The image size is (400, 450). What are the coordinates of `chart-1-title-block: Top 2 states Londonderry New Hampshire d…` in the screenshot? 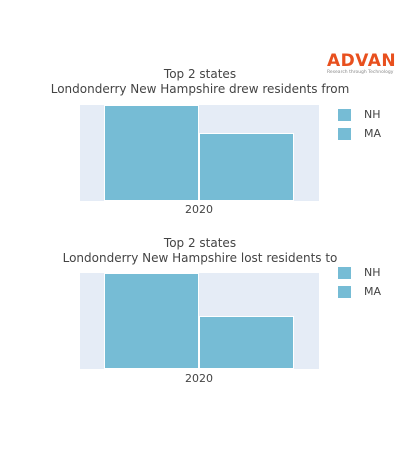 It's located at (200, 82).